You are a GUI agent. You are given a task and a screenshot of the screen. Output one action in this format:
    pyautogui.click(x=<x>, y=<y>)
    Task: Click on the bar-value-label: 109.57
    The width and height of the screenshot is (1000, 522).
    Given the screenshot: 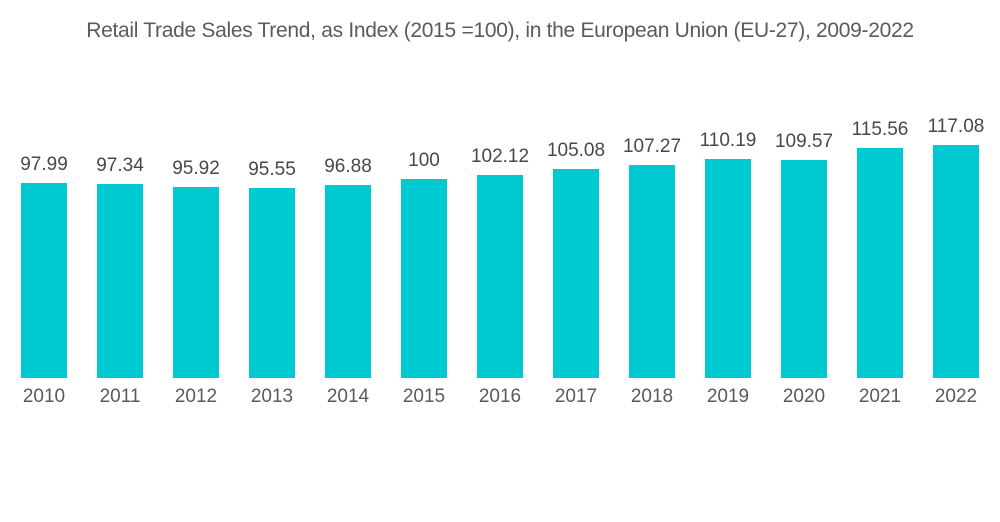 What is the action you would take?
    pyautogui.click(x=804, y=141)
    